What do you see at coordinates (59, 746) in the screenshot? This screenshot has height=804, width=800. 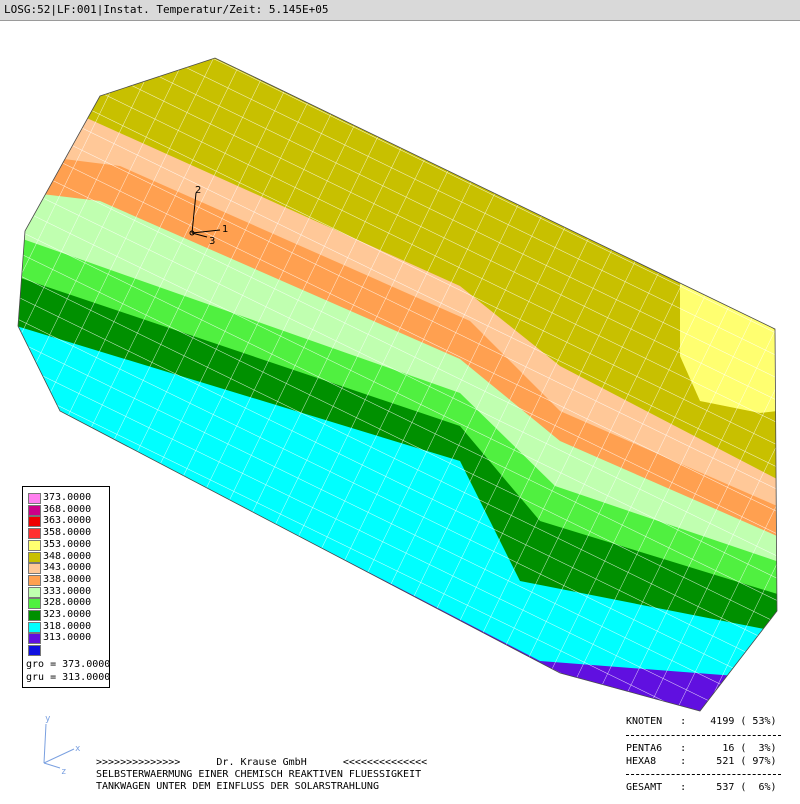 I see `mini-axis-triad` at bounding box center [59, 746].